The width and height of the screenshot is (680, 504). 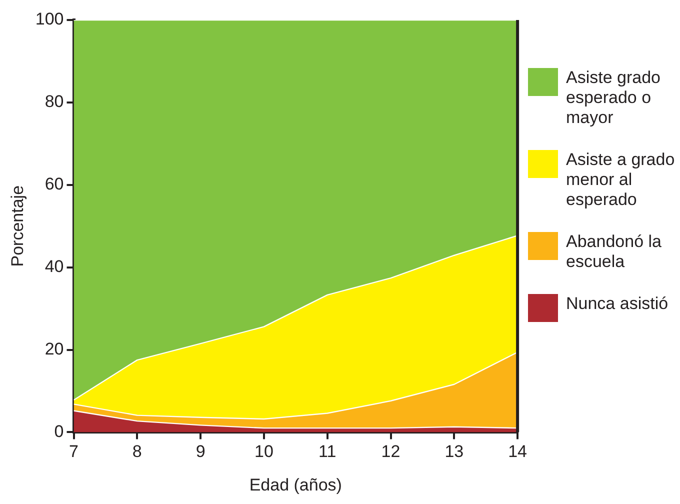 I want to click on legend-label: Nunca asistió, so click(x=617, y=304).